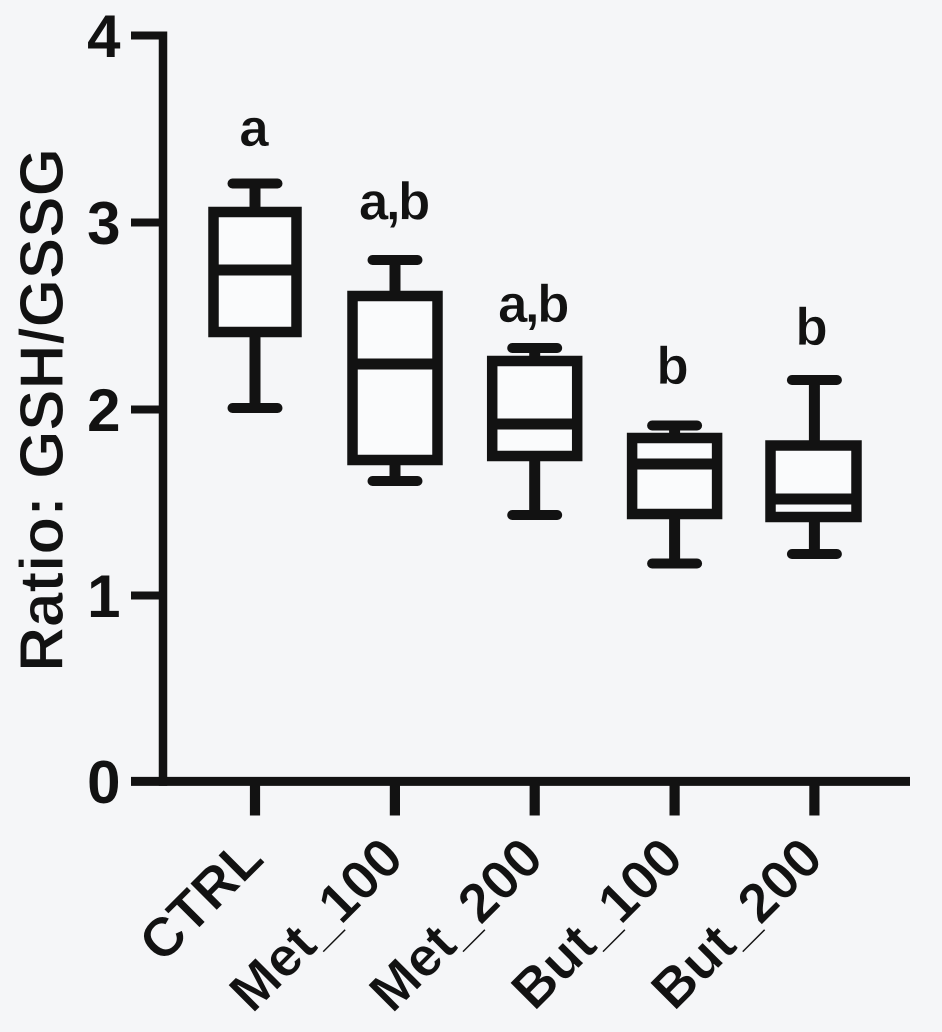 The image size is (942, 1032). I want to click on svg-text: a, so click(254, 128).